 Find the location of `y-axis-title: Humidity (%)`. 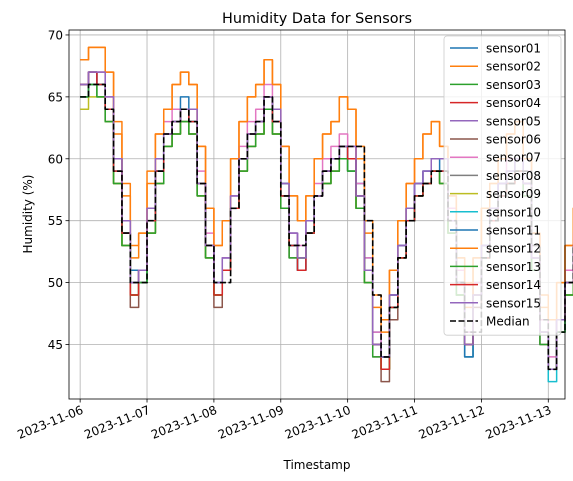

y-axis-title: Humidity (%) is located at coordinates (28, 214).